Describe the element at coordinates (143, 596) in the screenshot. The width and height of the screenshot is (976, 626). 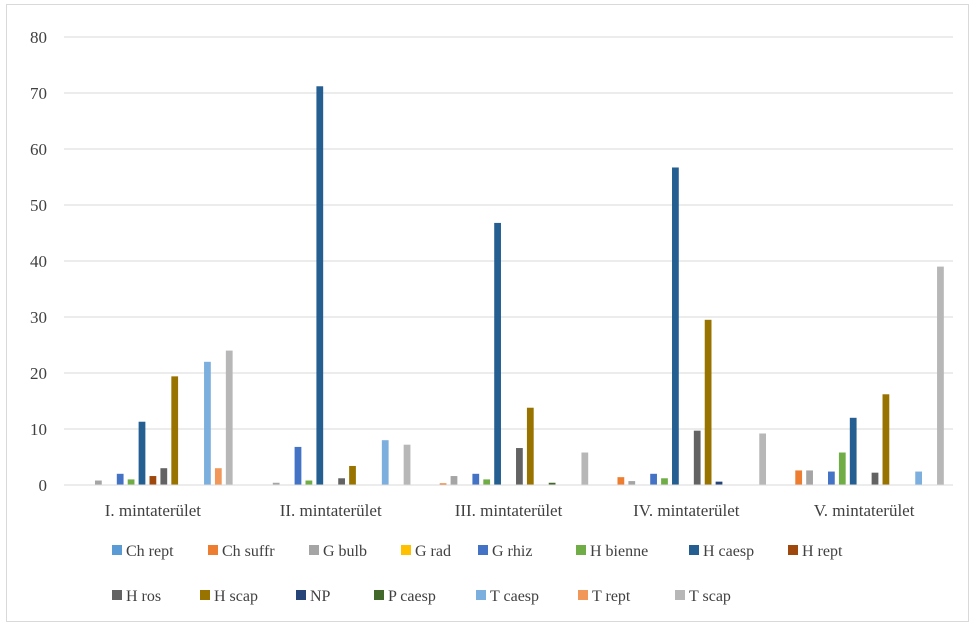
I see `legend-label: H ros` at that location.